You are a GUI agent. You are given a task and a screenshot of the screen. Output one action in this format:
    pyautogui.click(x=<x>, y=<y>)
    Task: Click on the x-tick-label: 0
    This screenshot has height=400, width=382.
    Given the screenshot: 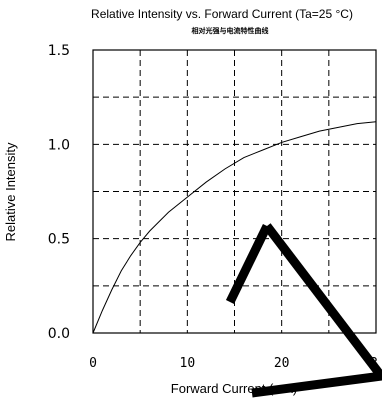 What is the action you would take?
    pyautogui.click(x=93, y=363)
    